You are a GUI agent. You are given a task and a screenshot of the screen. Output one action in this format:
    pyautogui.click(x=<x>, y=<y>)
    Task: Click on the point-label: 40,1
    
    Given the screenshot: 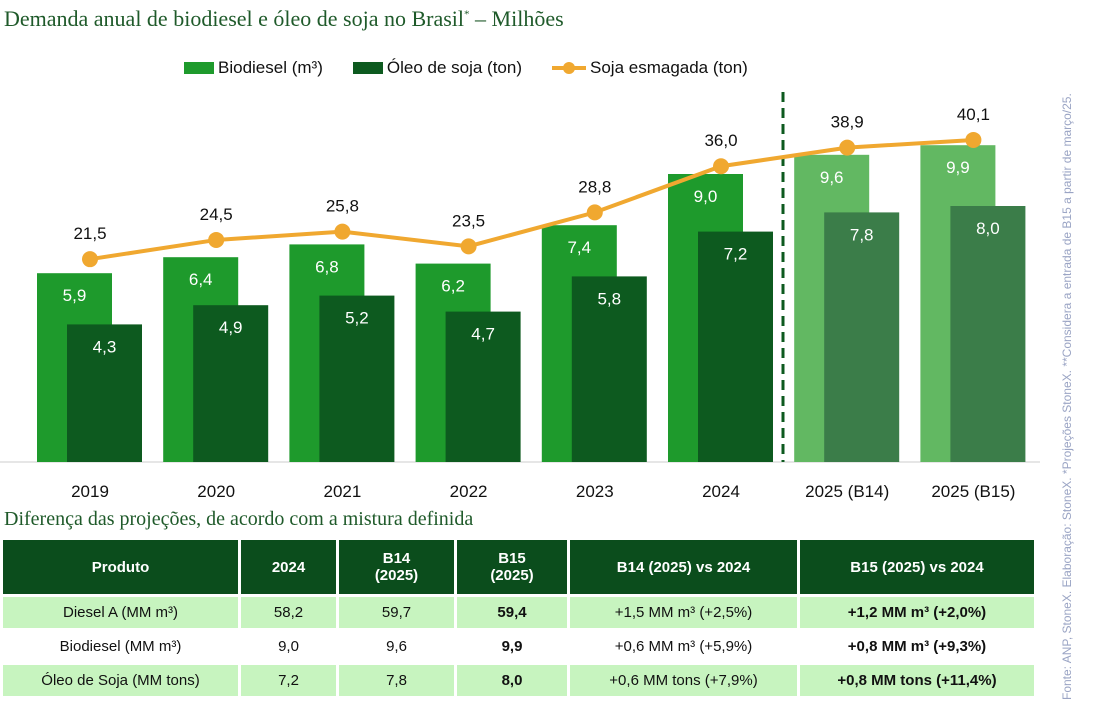 What is the action you would take?
    pyautogui.click(x=973, y=114)
    